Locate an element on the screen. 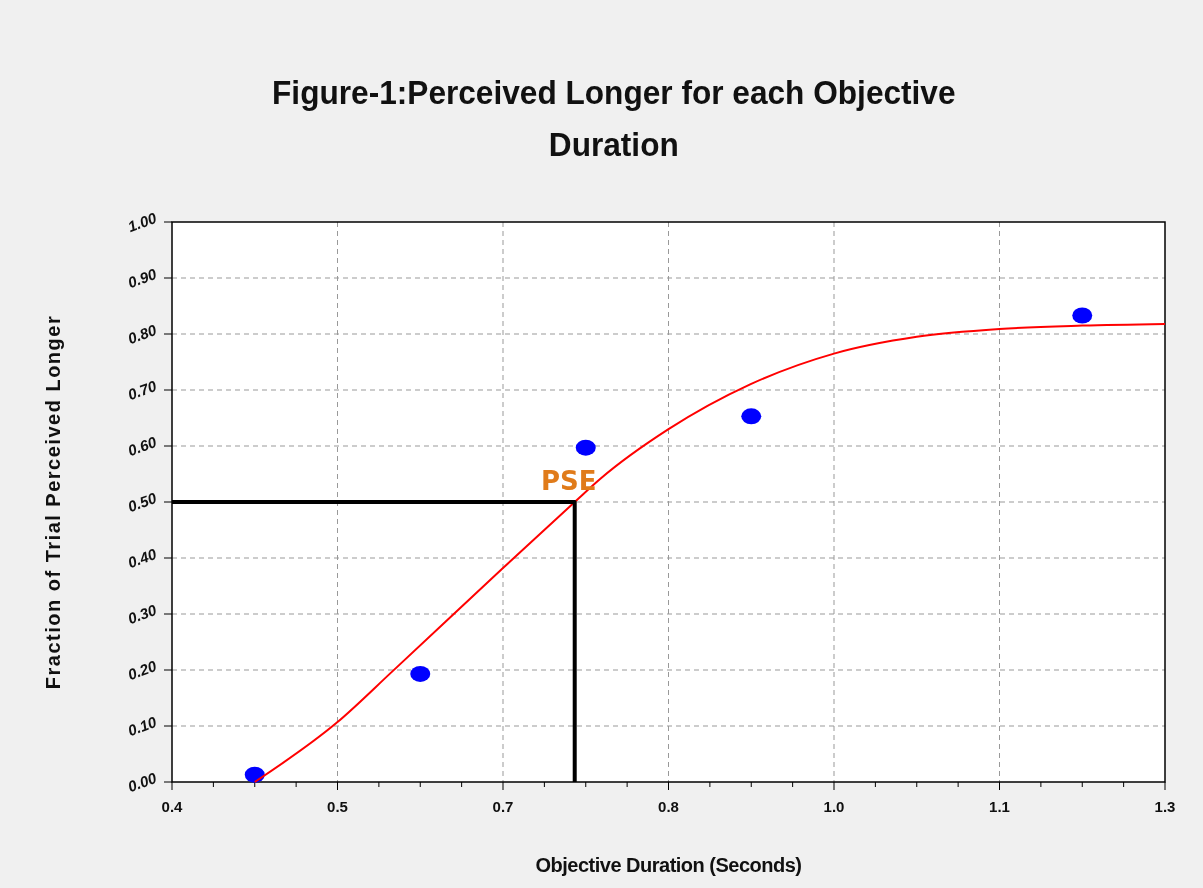 The image size is (1203, 888). x-tick-label: 1.0 is located at coordinates (834, 806).